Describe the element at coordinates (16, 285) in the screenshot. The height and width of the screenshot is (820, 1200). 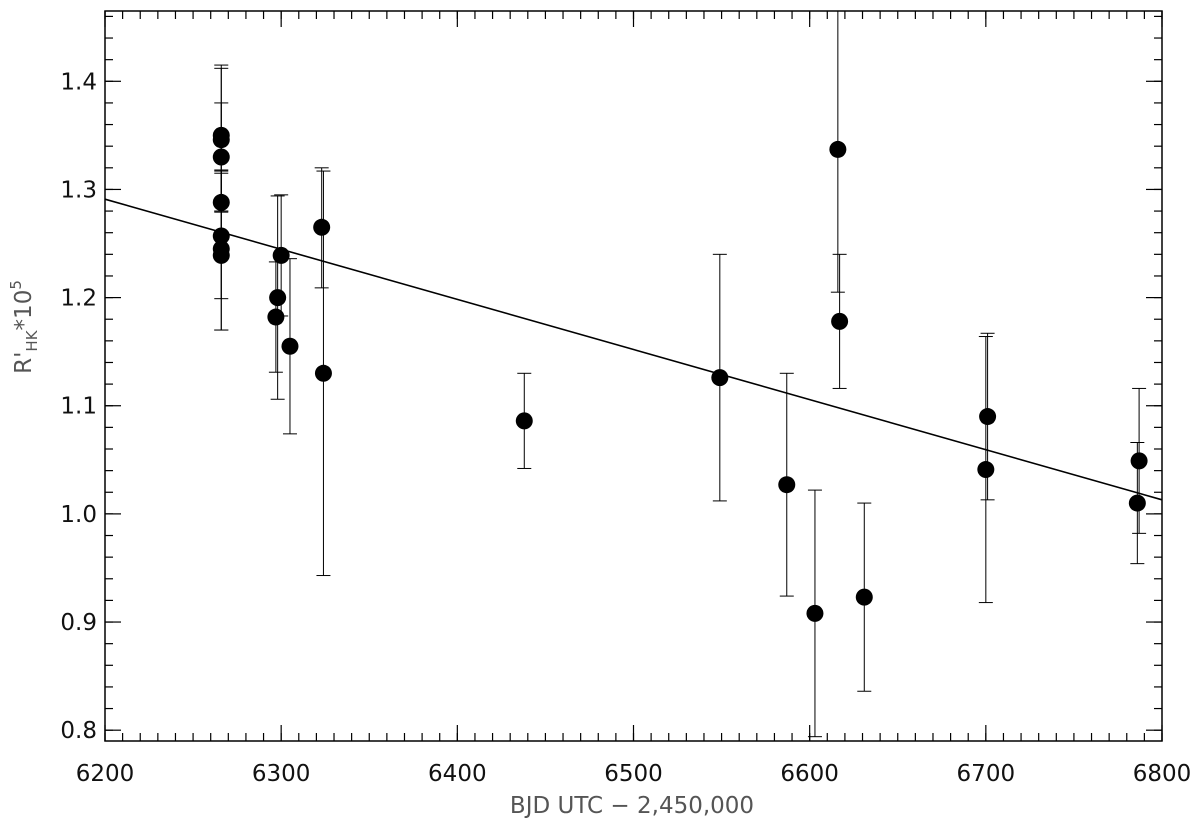
I see `y-axis-title-superscript: 5` at that location.